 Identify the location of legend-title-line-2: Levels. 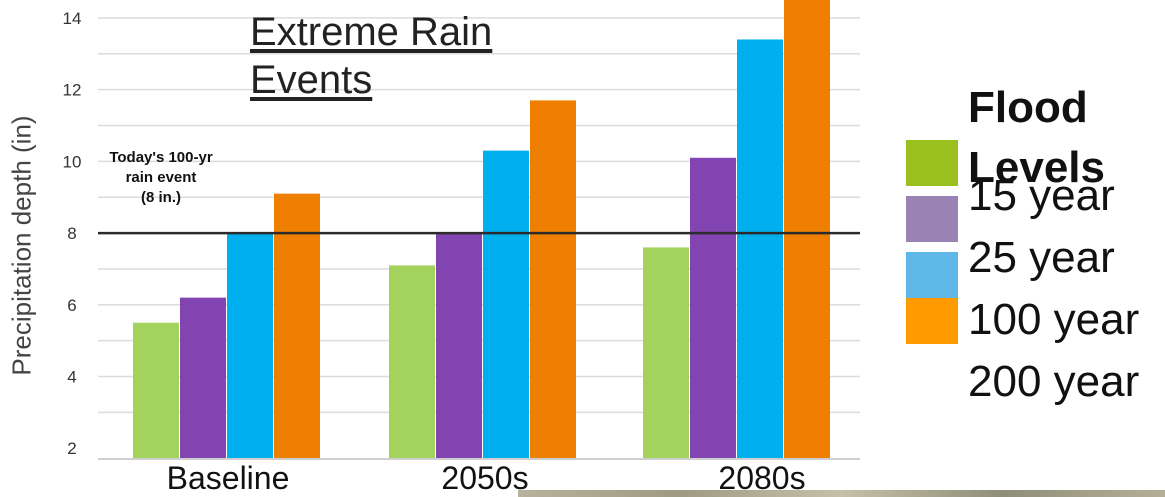
(1036, 167).